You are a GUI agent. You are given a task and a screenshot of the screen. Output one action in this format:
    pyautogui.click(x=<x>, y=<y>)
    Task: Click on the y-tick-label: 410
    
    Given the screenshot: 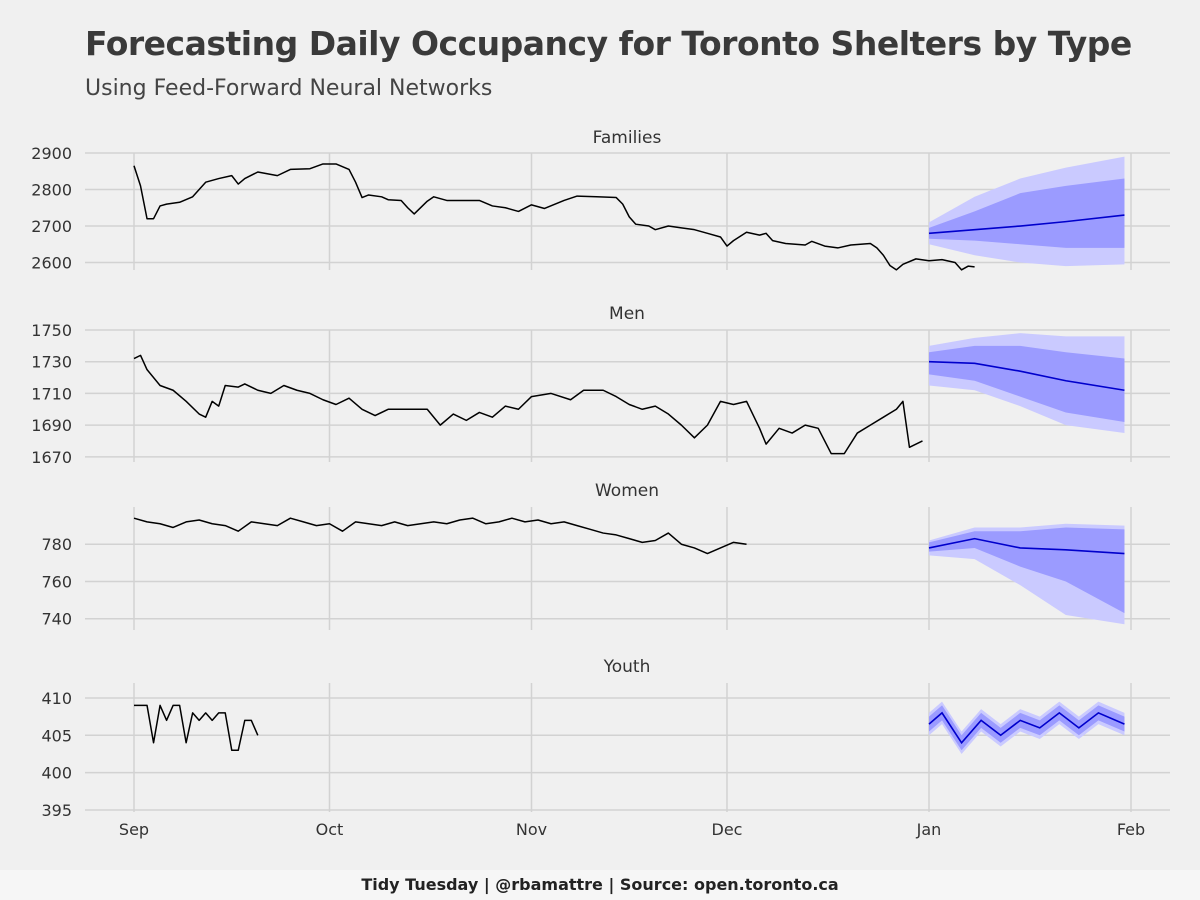 What is the action you would take?
    pyautogui.click(x=56, y=698)
    